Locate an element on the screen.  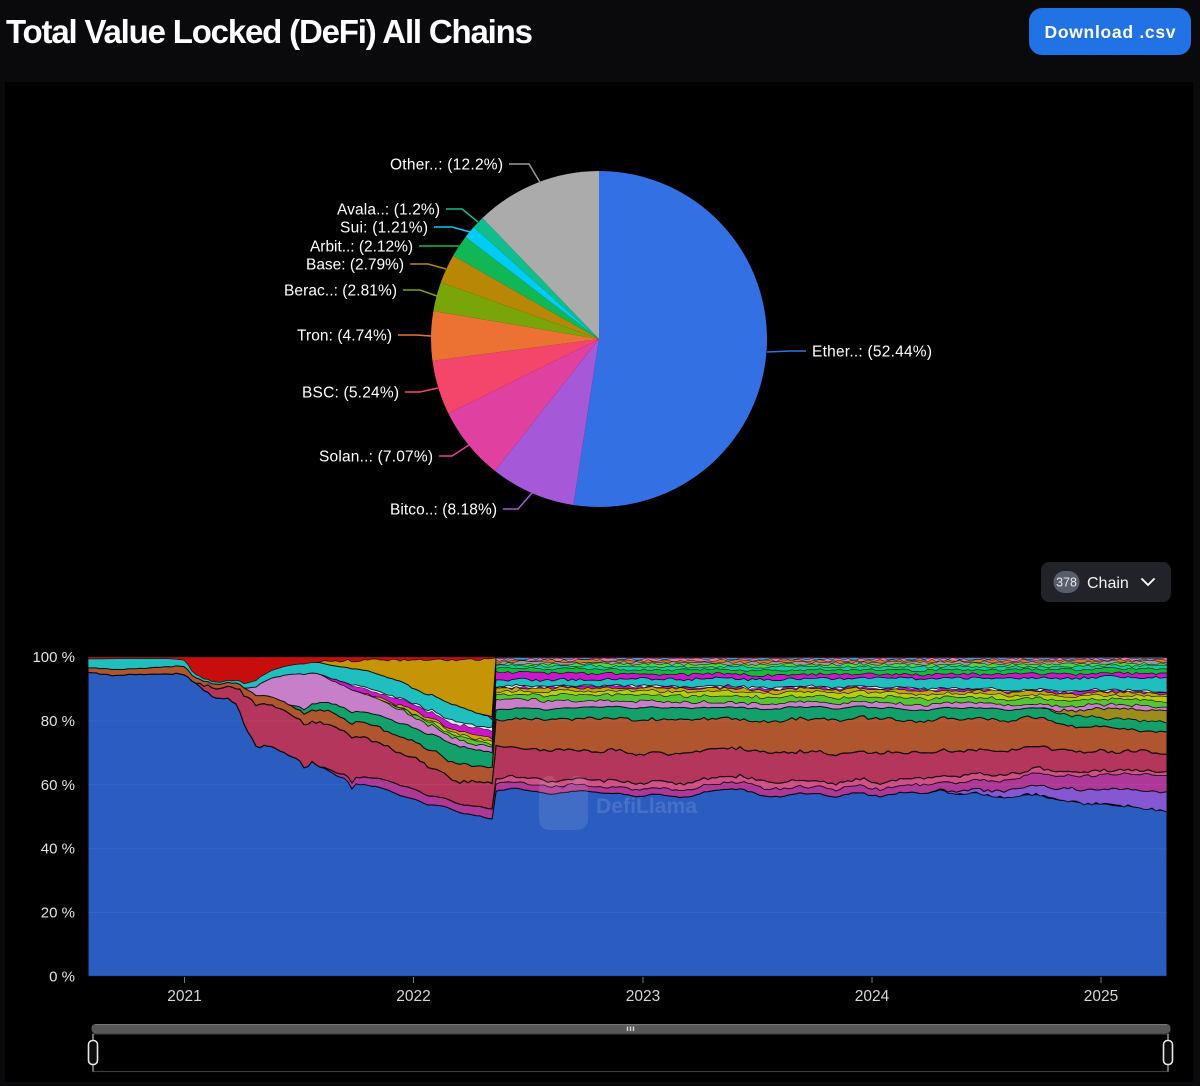
svg-text: 40 % is located at coordinates (58, 849).